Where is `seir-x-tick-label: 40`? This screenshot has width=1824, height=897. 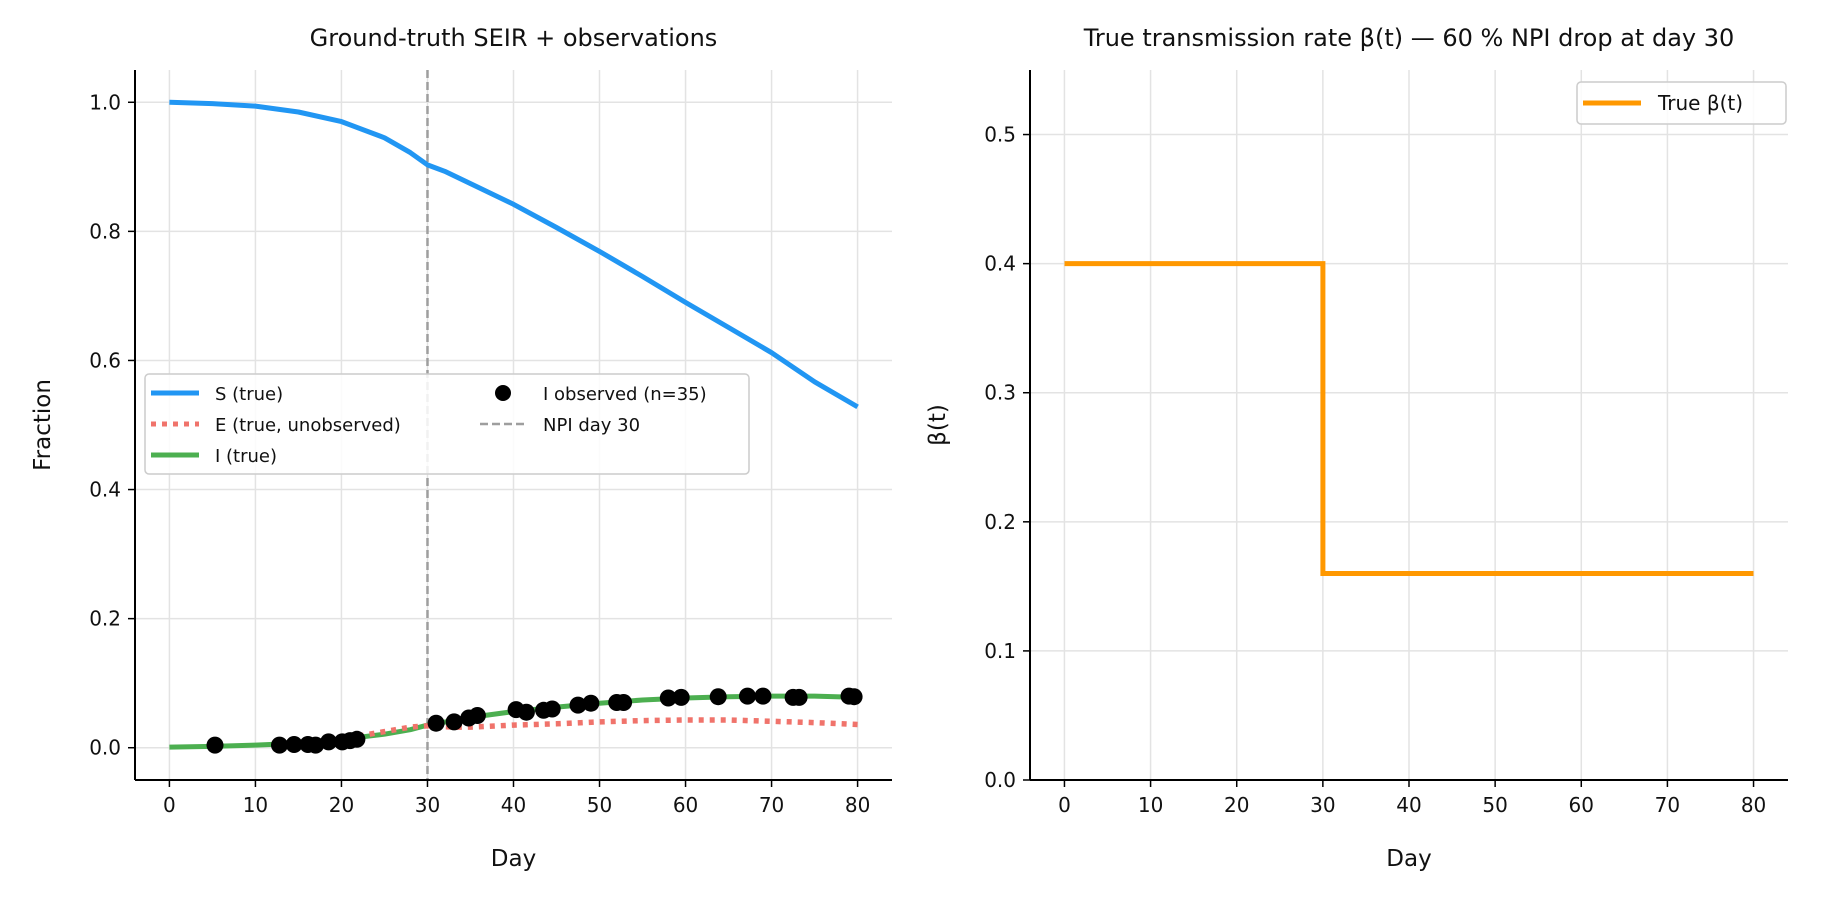 seir-x-tick-label: 40 is located at coordinates (513, 805).